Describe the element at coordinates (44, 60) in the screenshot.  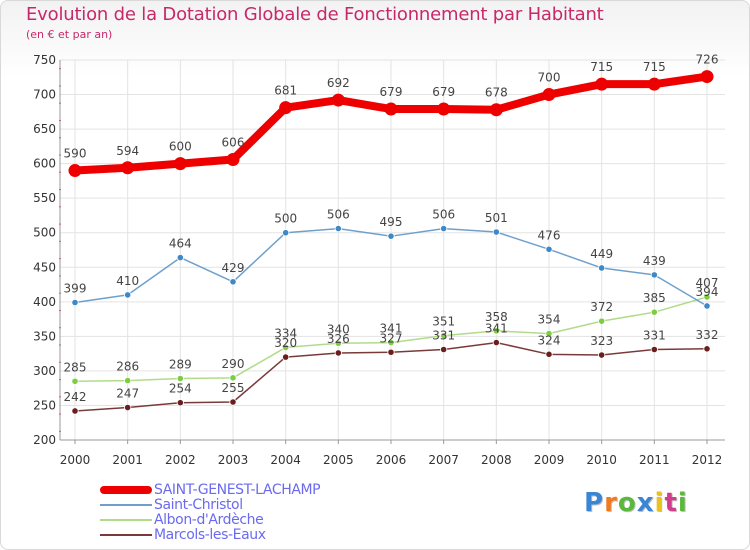
I see `y-tick-label-750: 750` at that location.